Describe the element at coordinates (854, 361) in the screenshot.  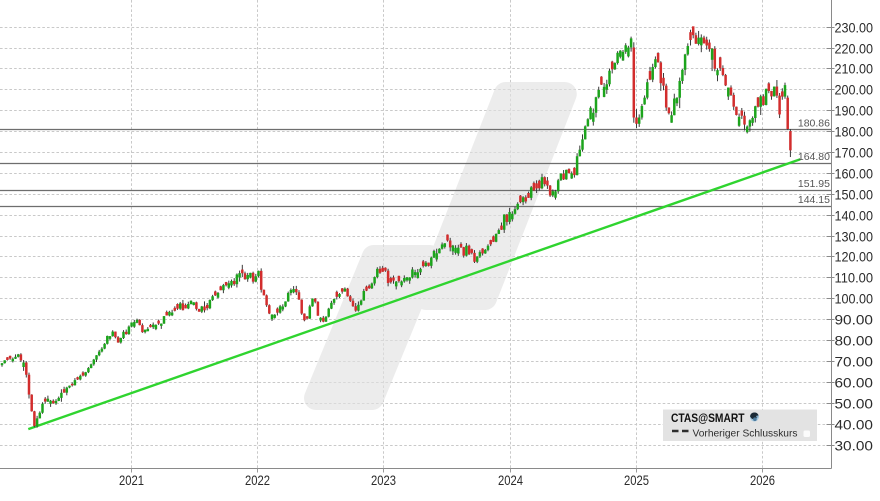
I see `svg-text: 70.00` at that location.